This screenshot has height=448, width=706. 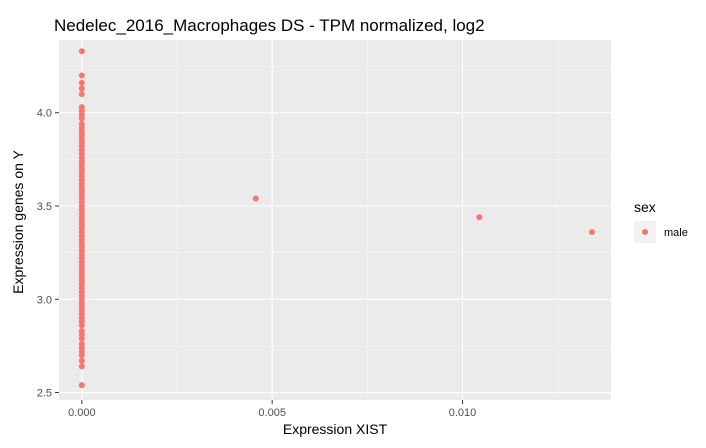 I want to click on x-axis-ticks: 0.000 0.005 0.010, so click(x=272, y=409).